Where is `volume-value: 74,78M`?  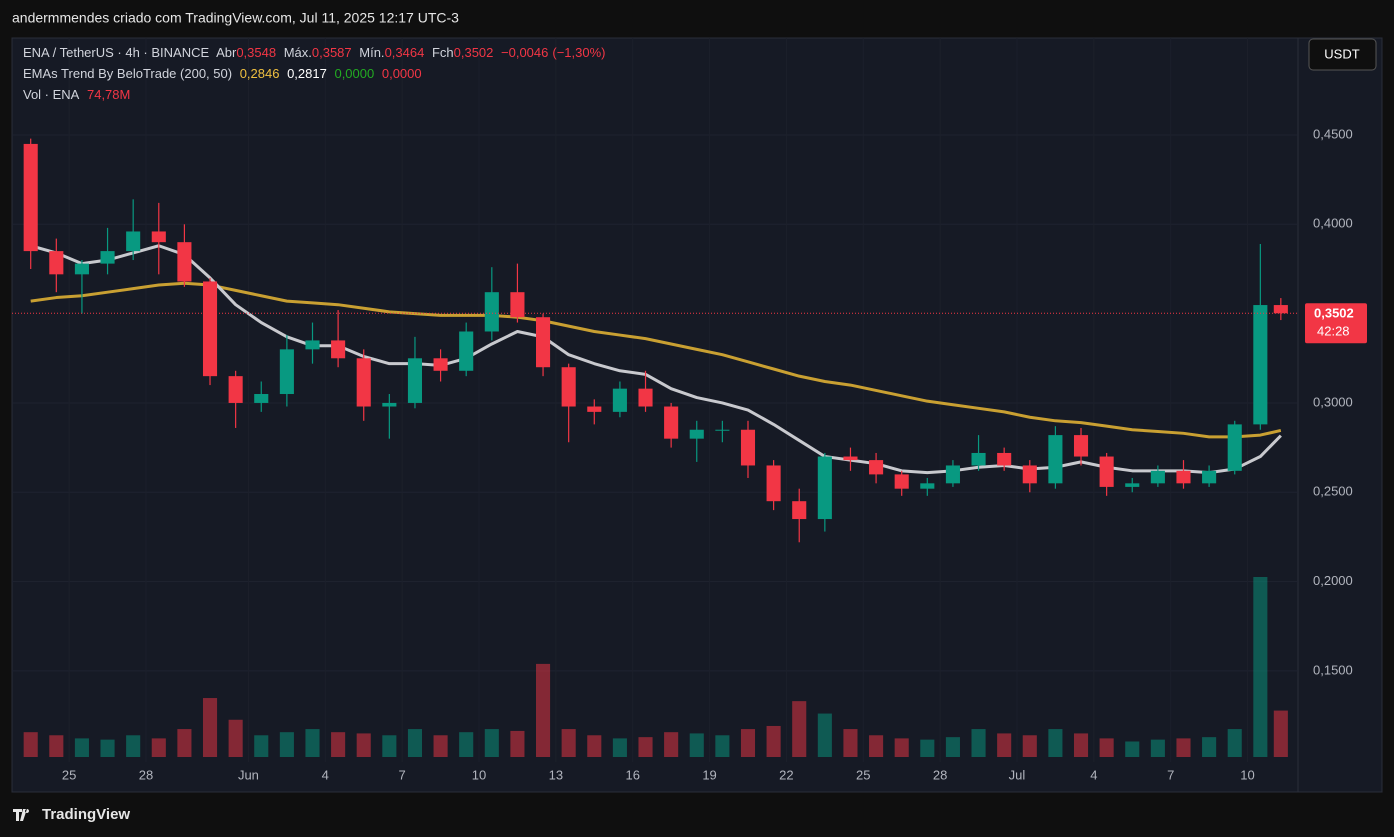
volume-value: 74,78M is located at coordinates (108, 94).